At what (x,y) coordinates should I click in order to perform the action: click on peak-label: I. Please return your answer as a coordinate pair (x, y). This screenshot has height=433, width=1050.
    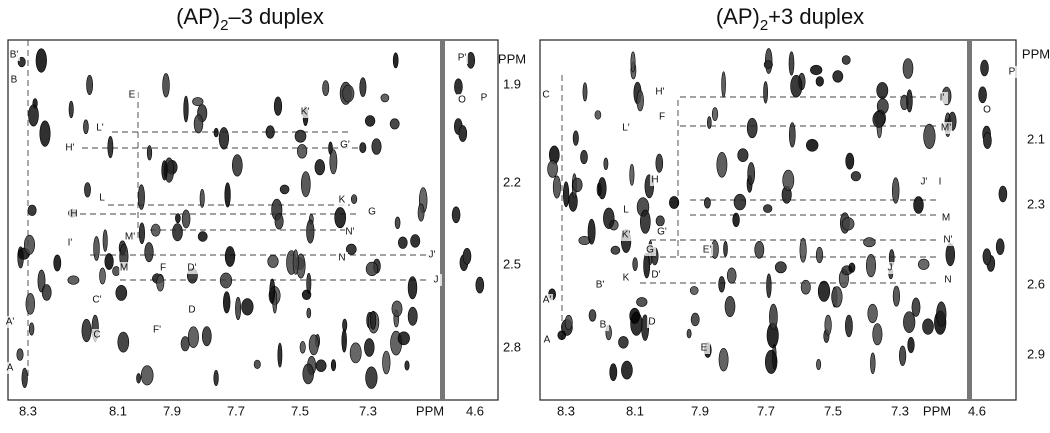
    Looking at the image, I should click on (940, 182).